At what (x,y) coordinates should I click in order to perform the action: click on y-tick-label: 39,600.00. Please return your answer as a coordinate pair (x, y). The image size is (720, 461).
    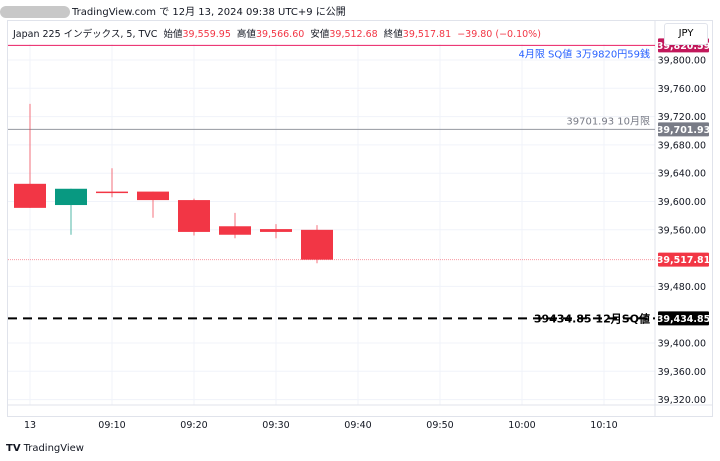
    Looking at the image, I should click on (682, 202).